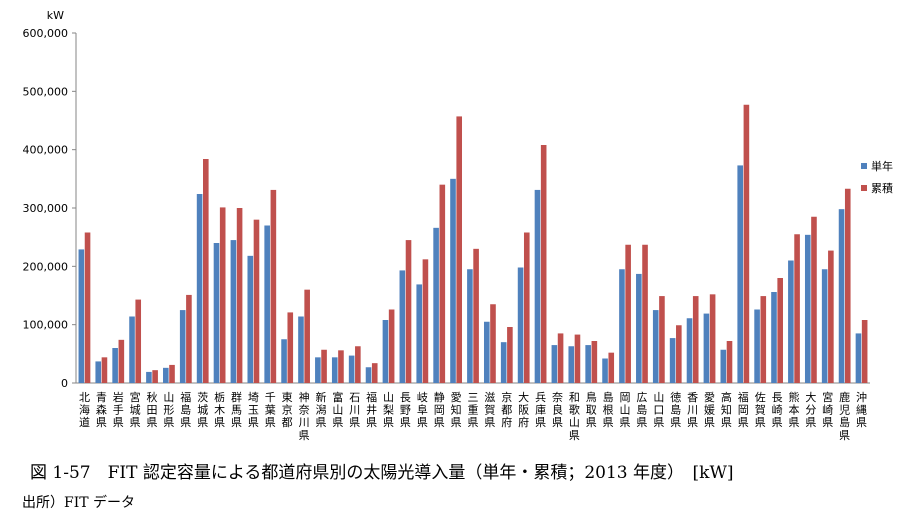 The height and width of the screenshot is (521, 915). Describe the element at coordinates (388, 410) in the screenshot. I see `x-tick-label: 山梨県` at that location.